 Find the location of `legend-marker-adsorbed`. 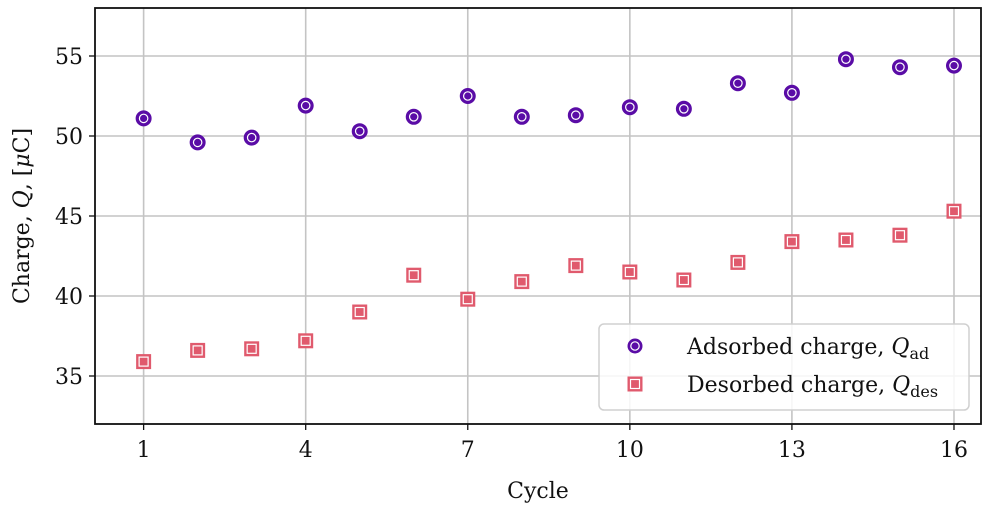

legend-marker-adsorbed is located at coordinates (635, 346).